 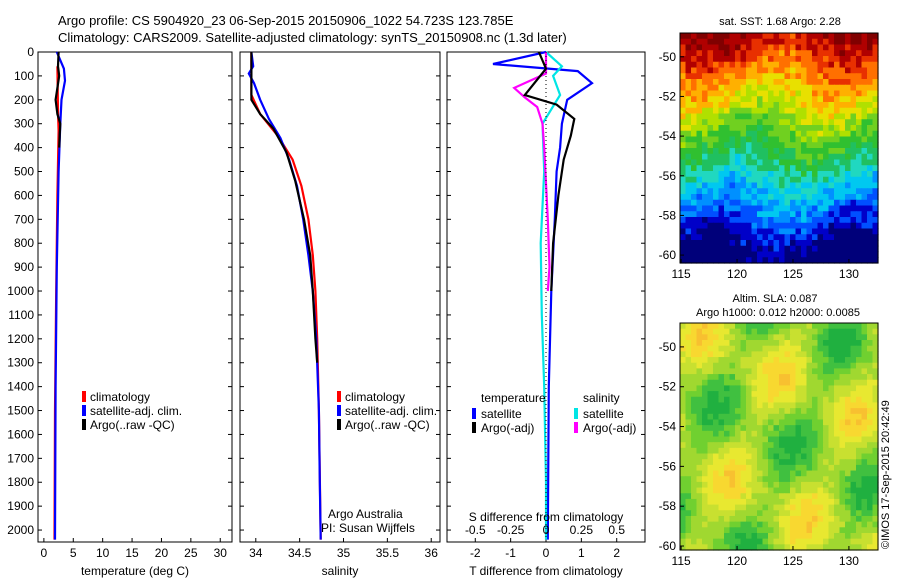 What do you see at coordinates (576, 413) in the screenshot?
I see `legend-swatch` at bounding box center [576, 413].